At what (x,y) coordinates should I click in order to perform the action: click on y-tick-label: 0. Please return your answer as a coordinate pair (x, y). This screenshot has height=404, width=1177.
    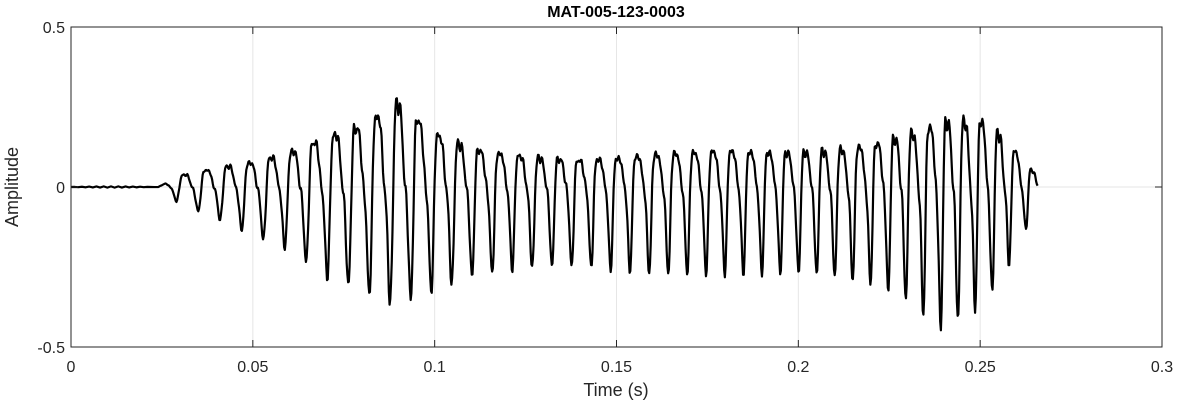
    Looking at the image, I should click on (60, 188).